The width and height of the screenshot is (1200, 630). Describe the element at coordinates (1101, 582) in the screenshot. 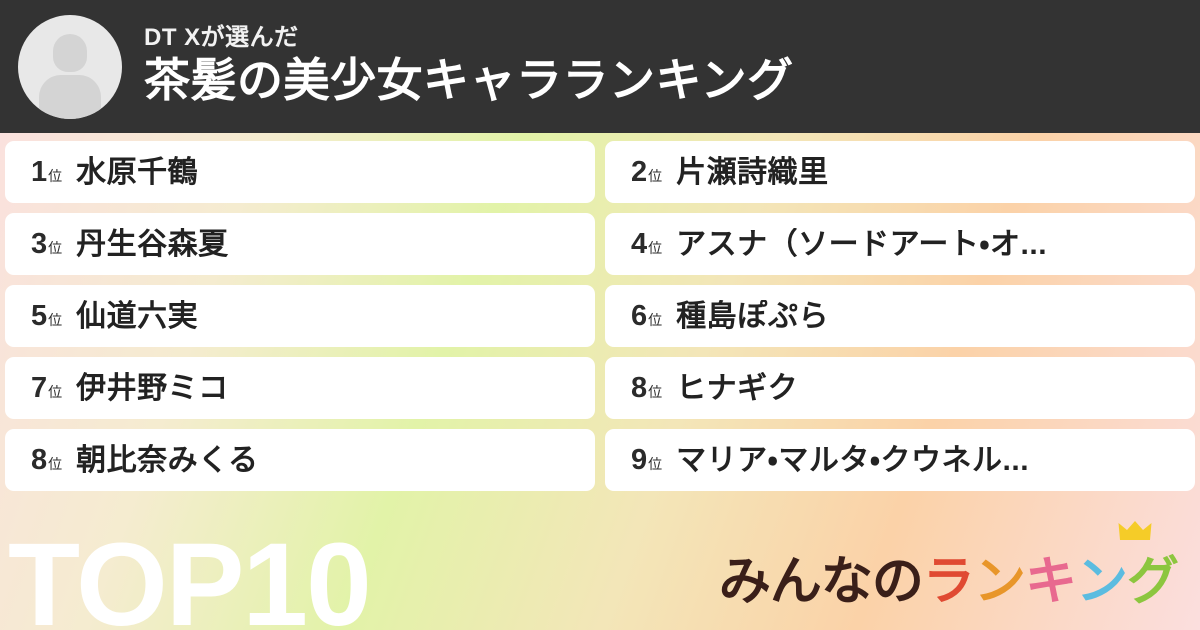

I see `logo-char-n-second: ン` at that location.